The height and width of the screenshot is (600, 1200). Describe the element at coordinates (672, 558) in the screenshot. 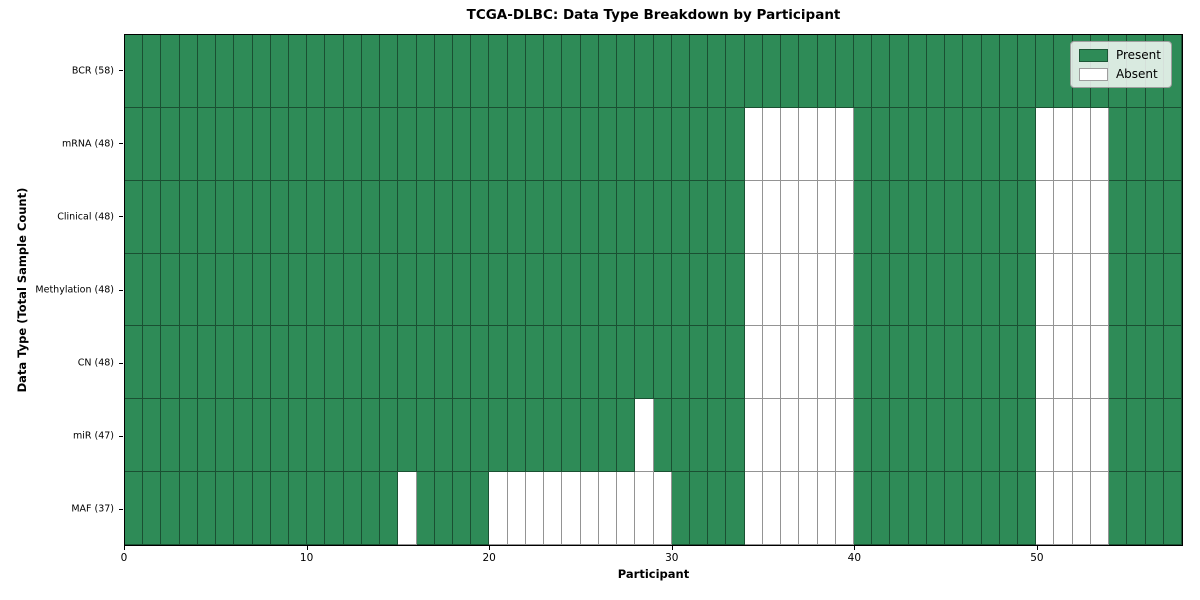

I see `xtick-label: 30` at that location.